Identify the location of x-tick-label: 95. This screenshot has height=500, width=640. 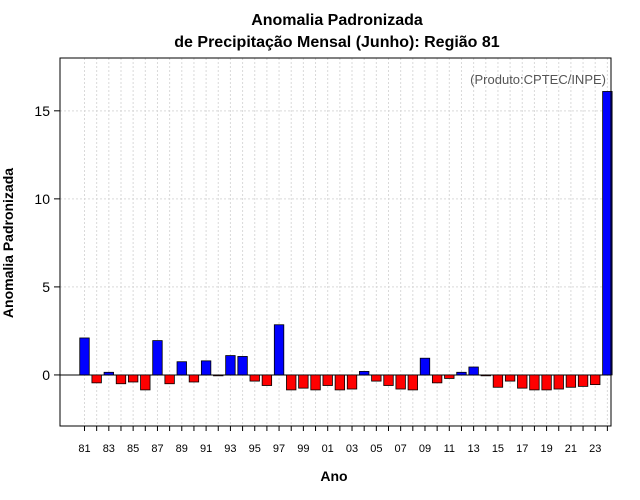
(255, 449).